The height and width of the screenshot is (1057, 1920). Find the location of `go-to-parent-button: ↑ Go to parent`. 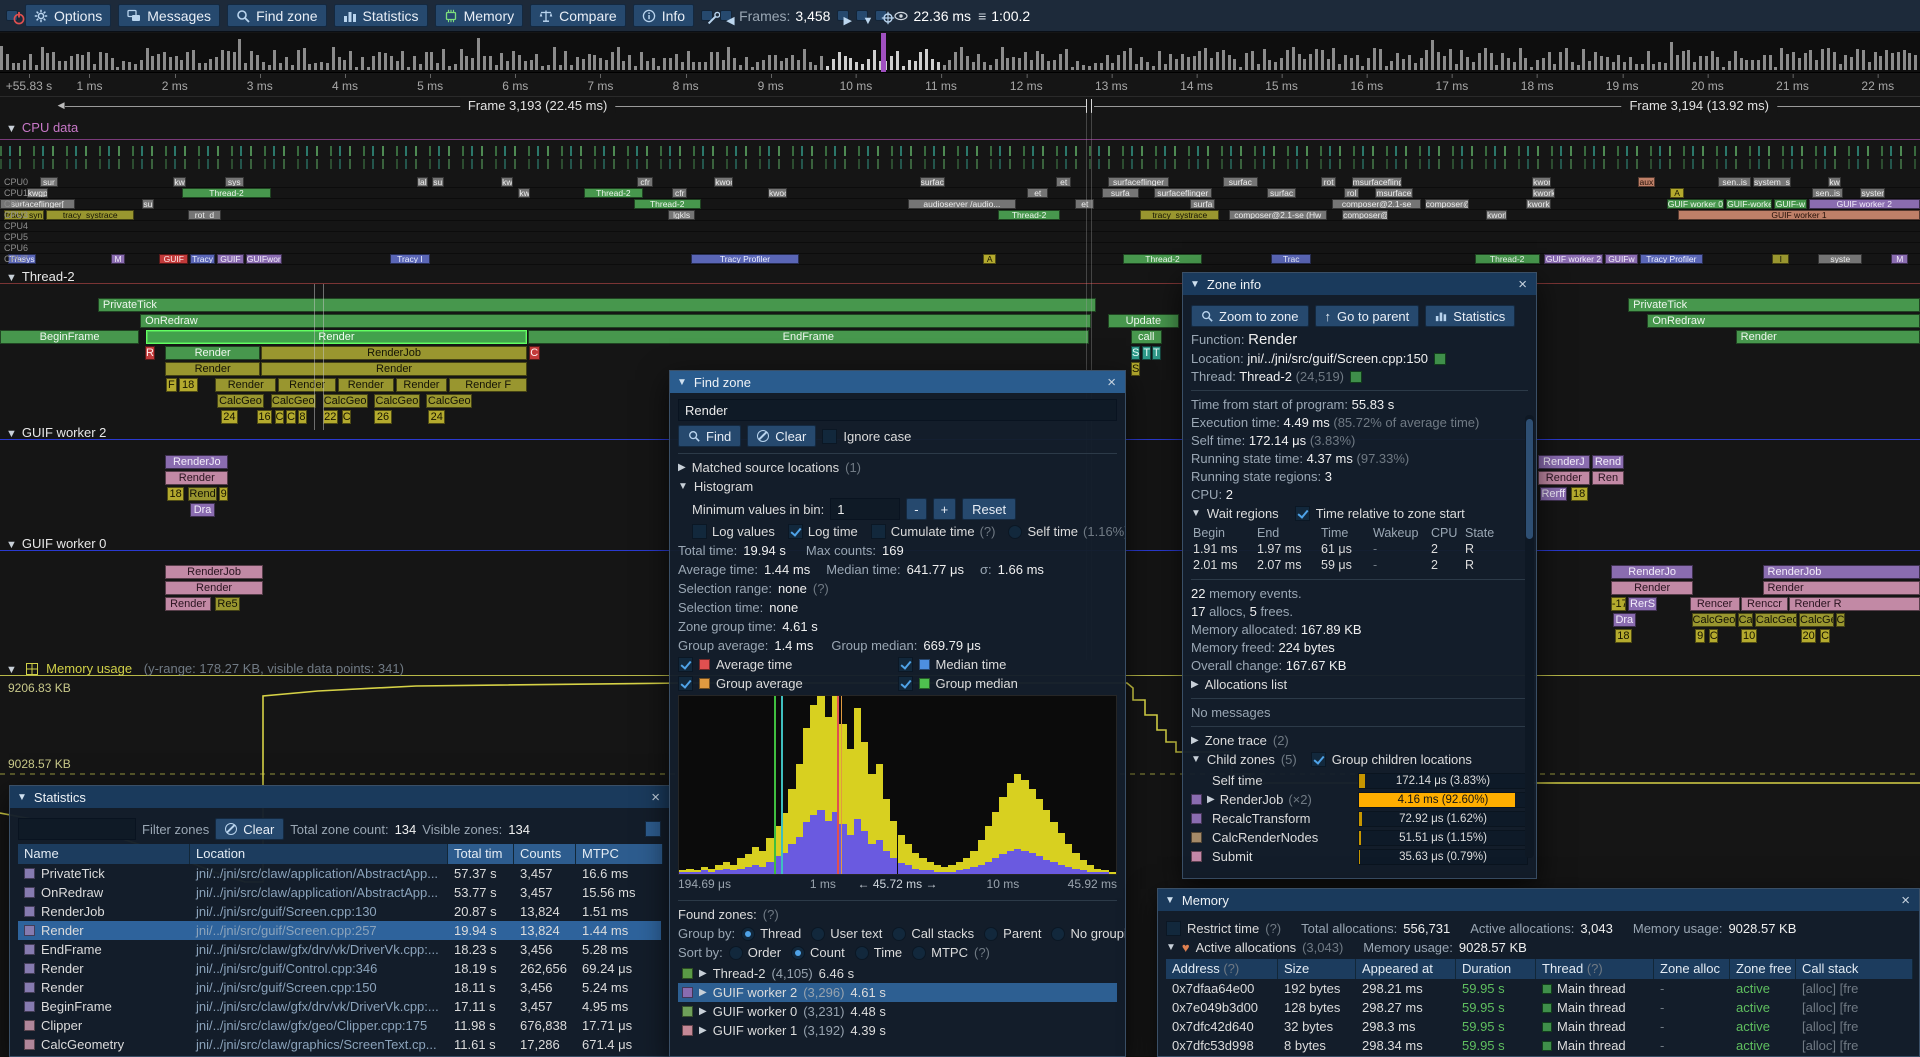

go-to-parent-button: ↑ Go to parent is located at coordinates (1367, 316).